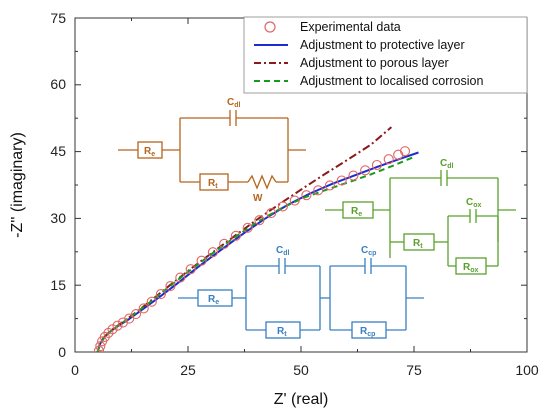  Describe the element at coordinates (58, 84) in the screenshot. I see `y-tick-label: 60` at that location.